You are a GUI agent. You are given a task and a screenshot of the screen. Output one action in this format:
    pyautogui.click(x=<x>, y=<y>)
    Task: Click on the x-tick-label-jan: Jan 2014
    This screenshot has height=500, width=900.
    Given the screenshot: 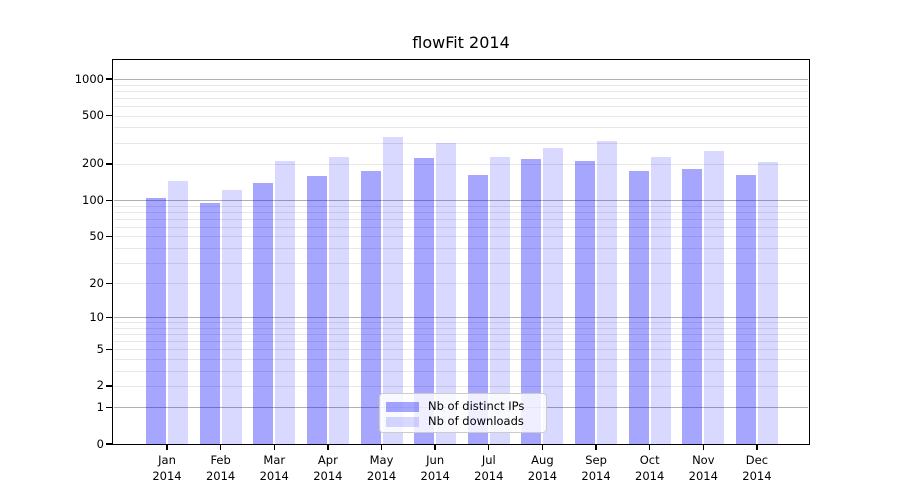 What is the action you would take?
    pyautogui.click(x=167, y=468)
    